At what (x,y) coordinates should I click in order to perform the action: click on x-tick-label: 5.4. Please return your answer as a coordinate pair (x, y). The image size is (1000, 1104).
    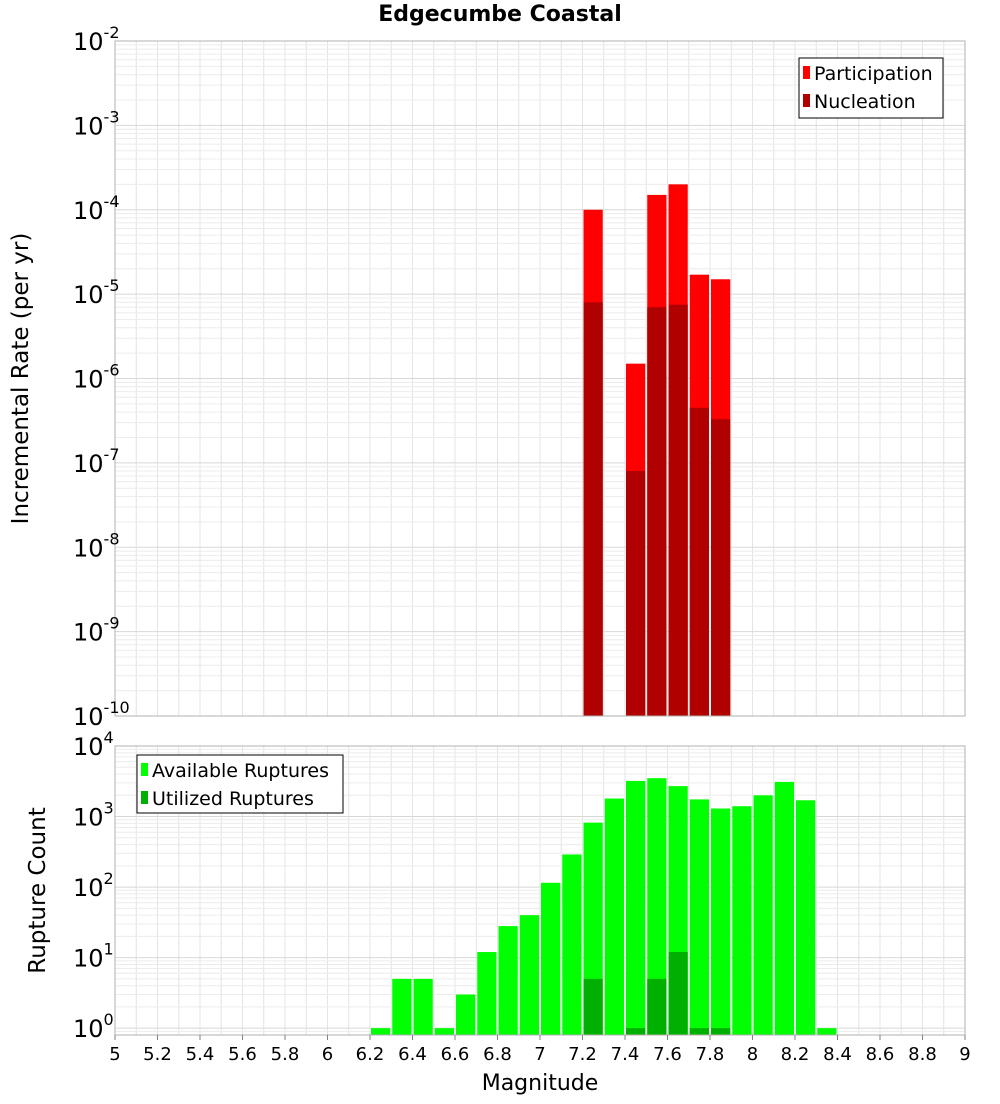
    Looking at the image, I should click on (200, 1054).